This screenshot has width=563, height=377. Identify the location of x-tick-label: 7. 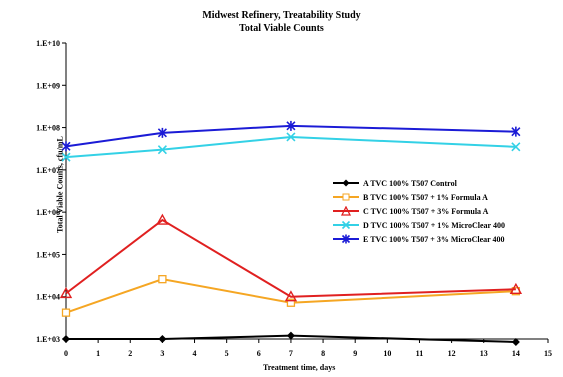
(291, 353).